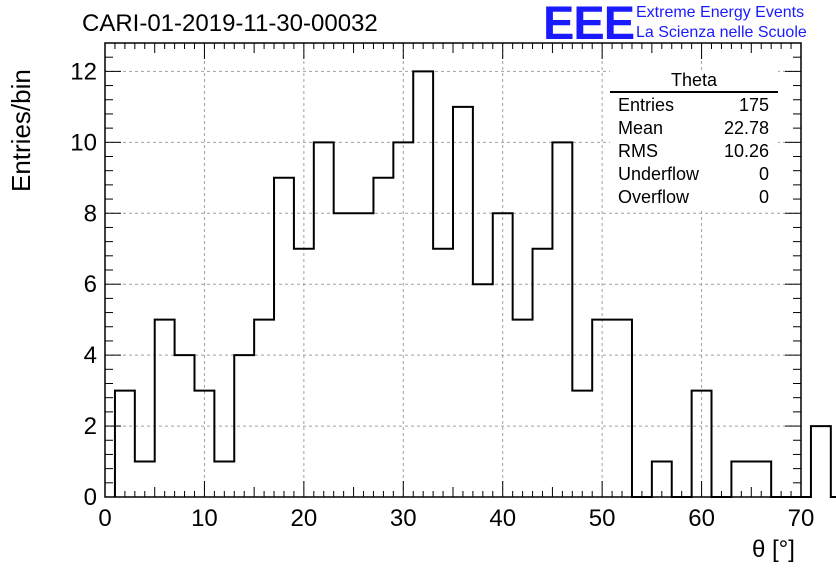 This screenshot has height=572, width=836. Describe the element at coordinates (746, 151) in the screenshot. I see `stats-value: 10.26` at that location.